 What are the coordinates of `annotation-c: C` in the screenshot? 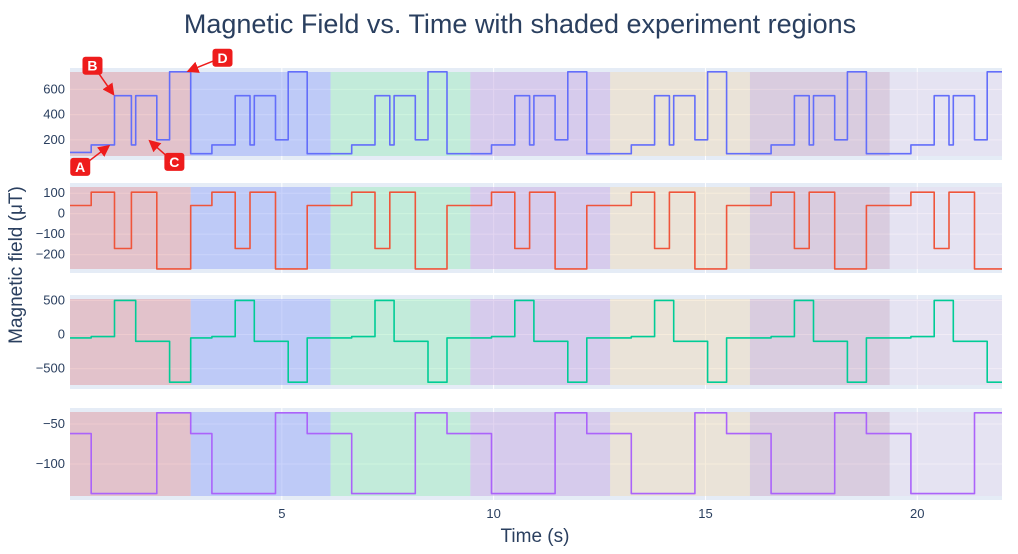 It's located at (166, 155).